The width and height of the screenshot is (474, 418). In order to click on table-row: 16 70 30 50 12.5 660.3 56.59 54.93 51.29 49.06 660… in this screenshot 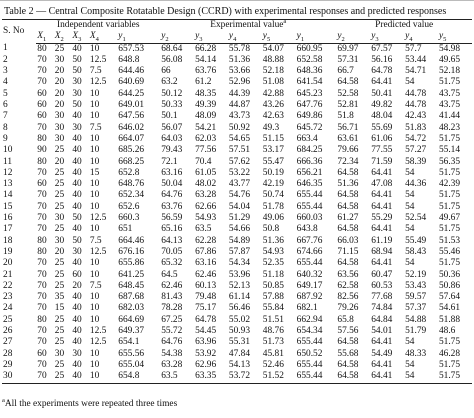, I will do `click(237, 218)`.